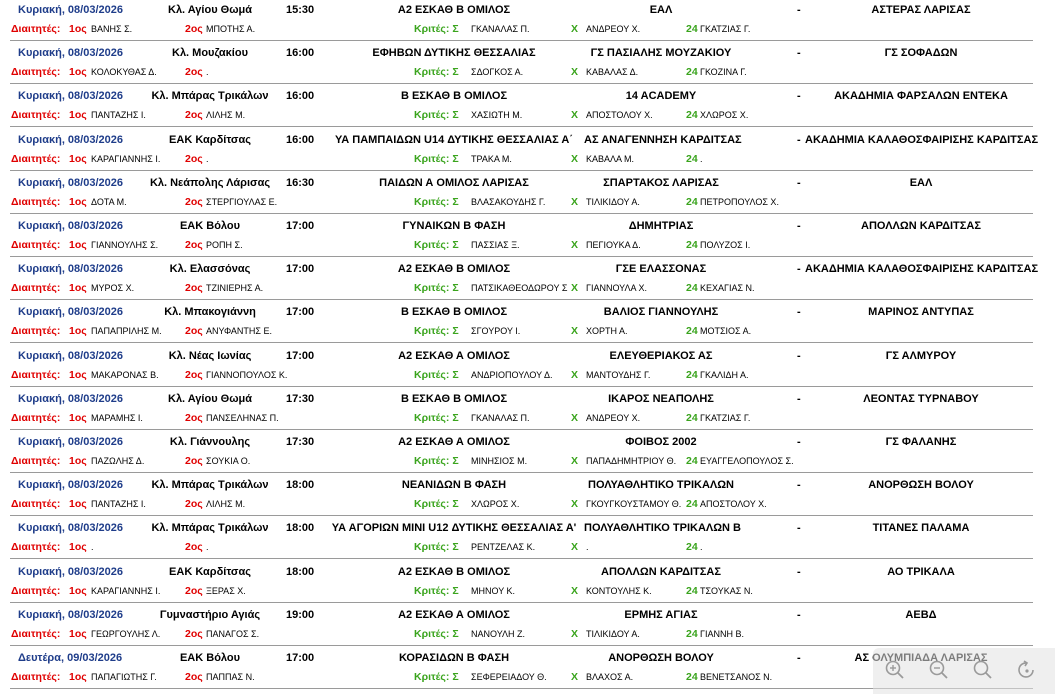 The width and height of the screenshot is (1055, 694). What do you see at coordinates (1027, 670) in the screenshot?
I see `rotate-icon` at bounding box center [1027, 670].